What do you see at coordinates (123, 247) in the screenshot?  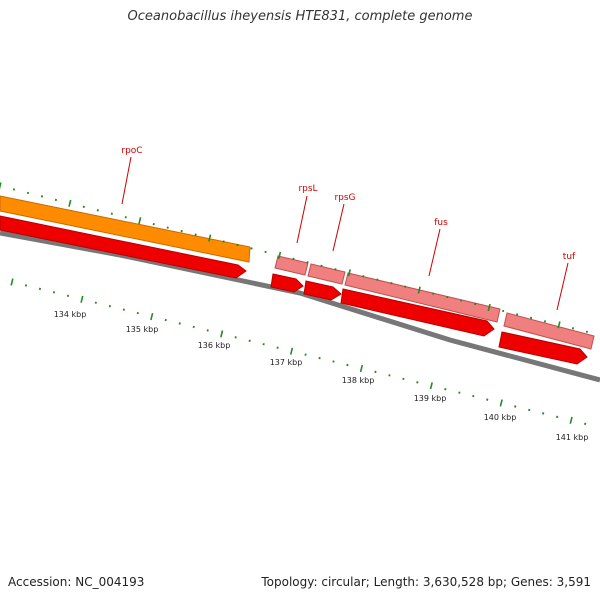 I see `cds-arrow-rpoc` at bounding box center [123, 247].